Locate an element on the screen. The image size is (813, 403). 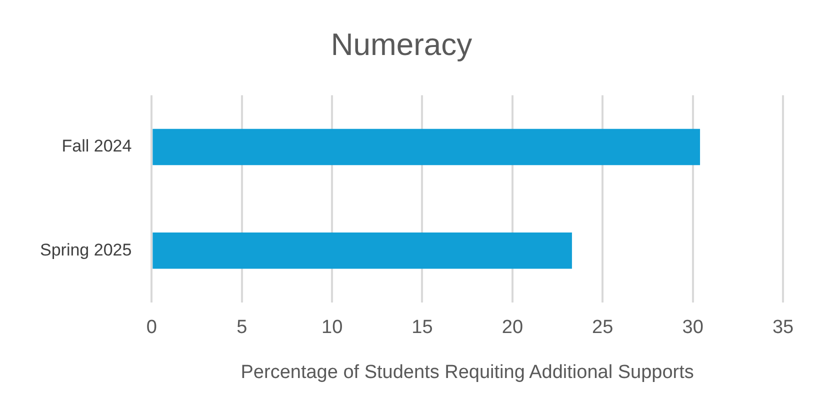
x-tick-label: 25 is located at coordinates (603, 327).